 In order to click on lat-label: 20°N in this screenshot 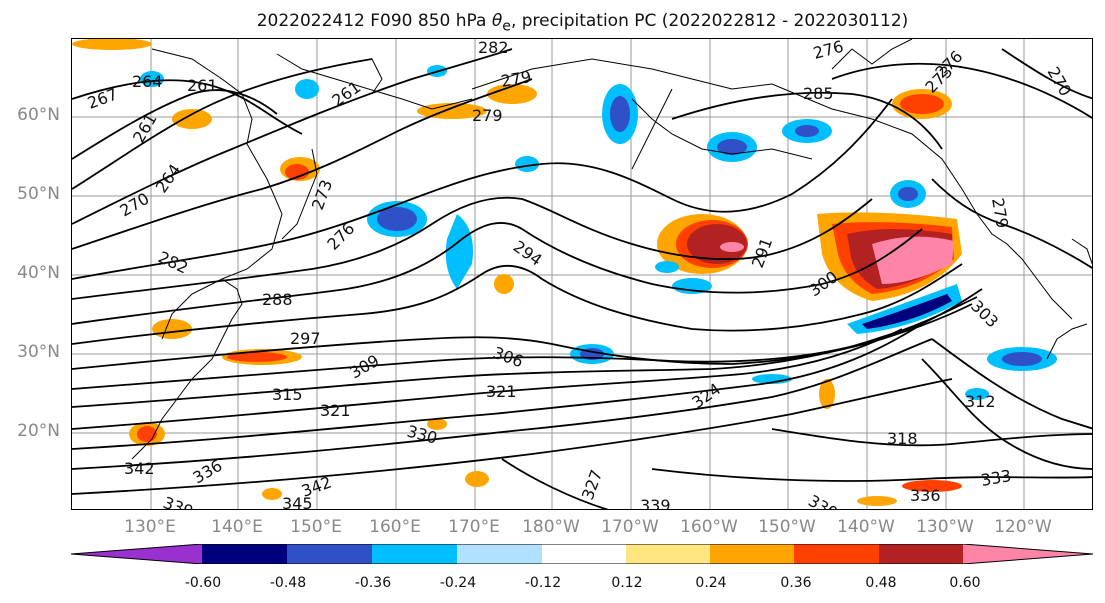, I will do `click(38, 431)`.